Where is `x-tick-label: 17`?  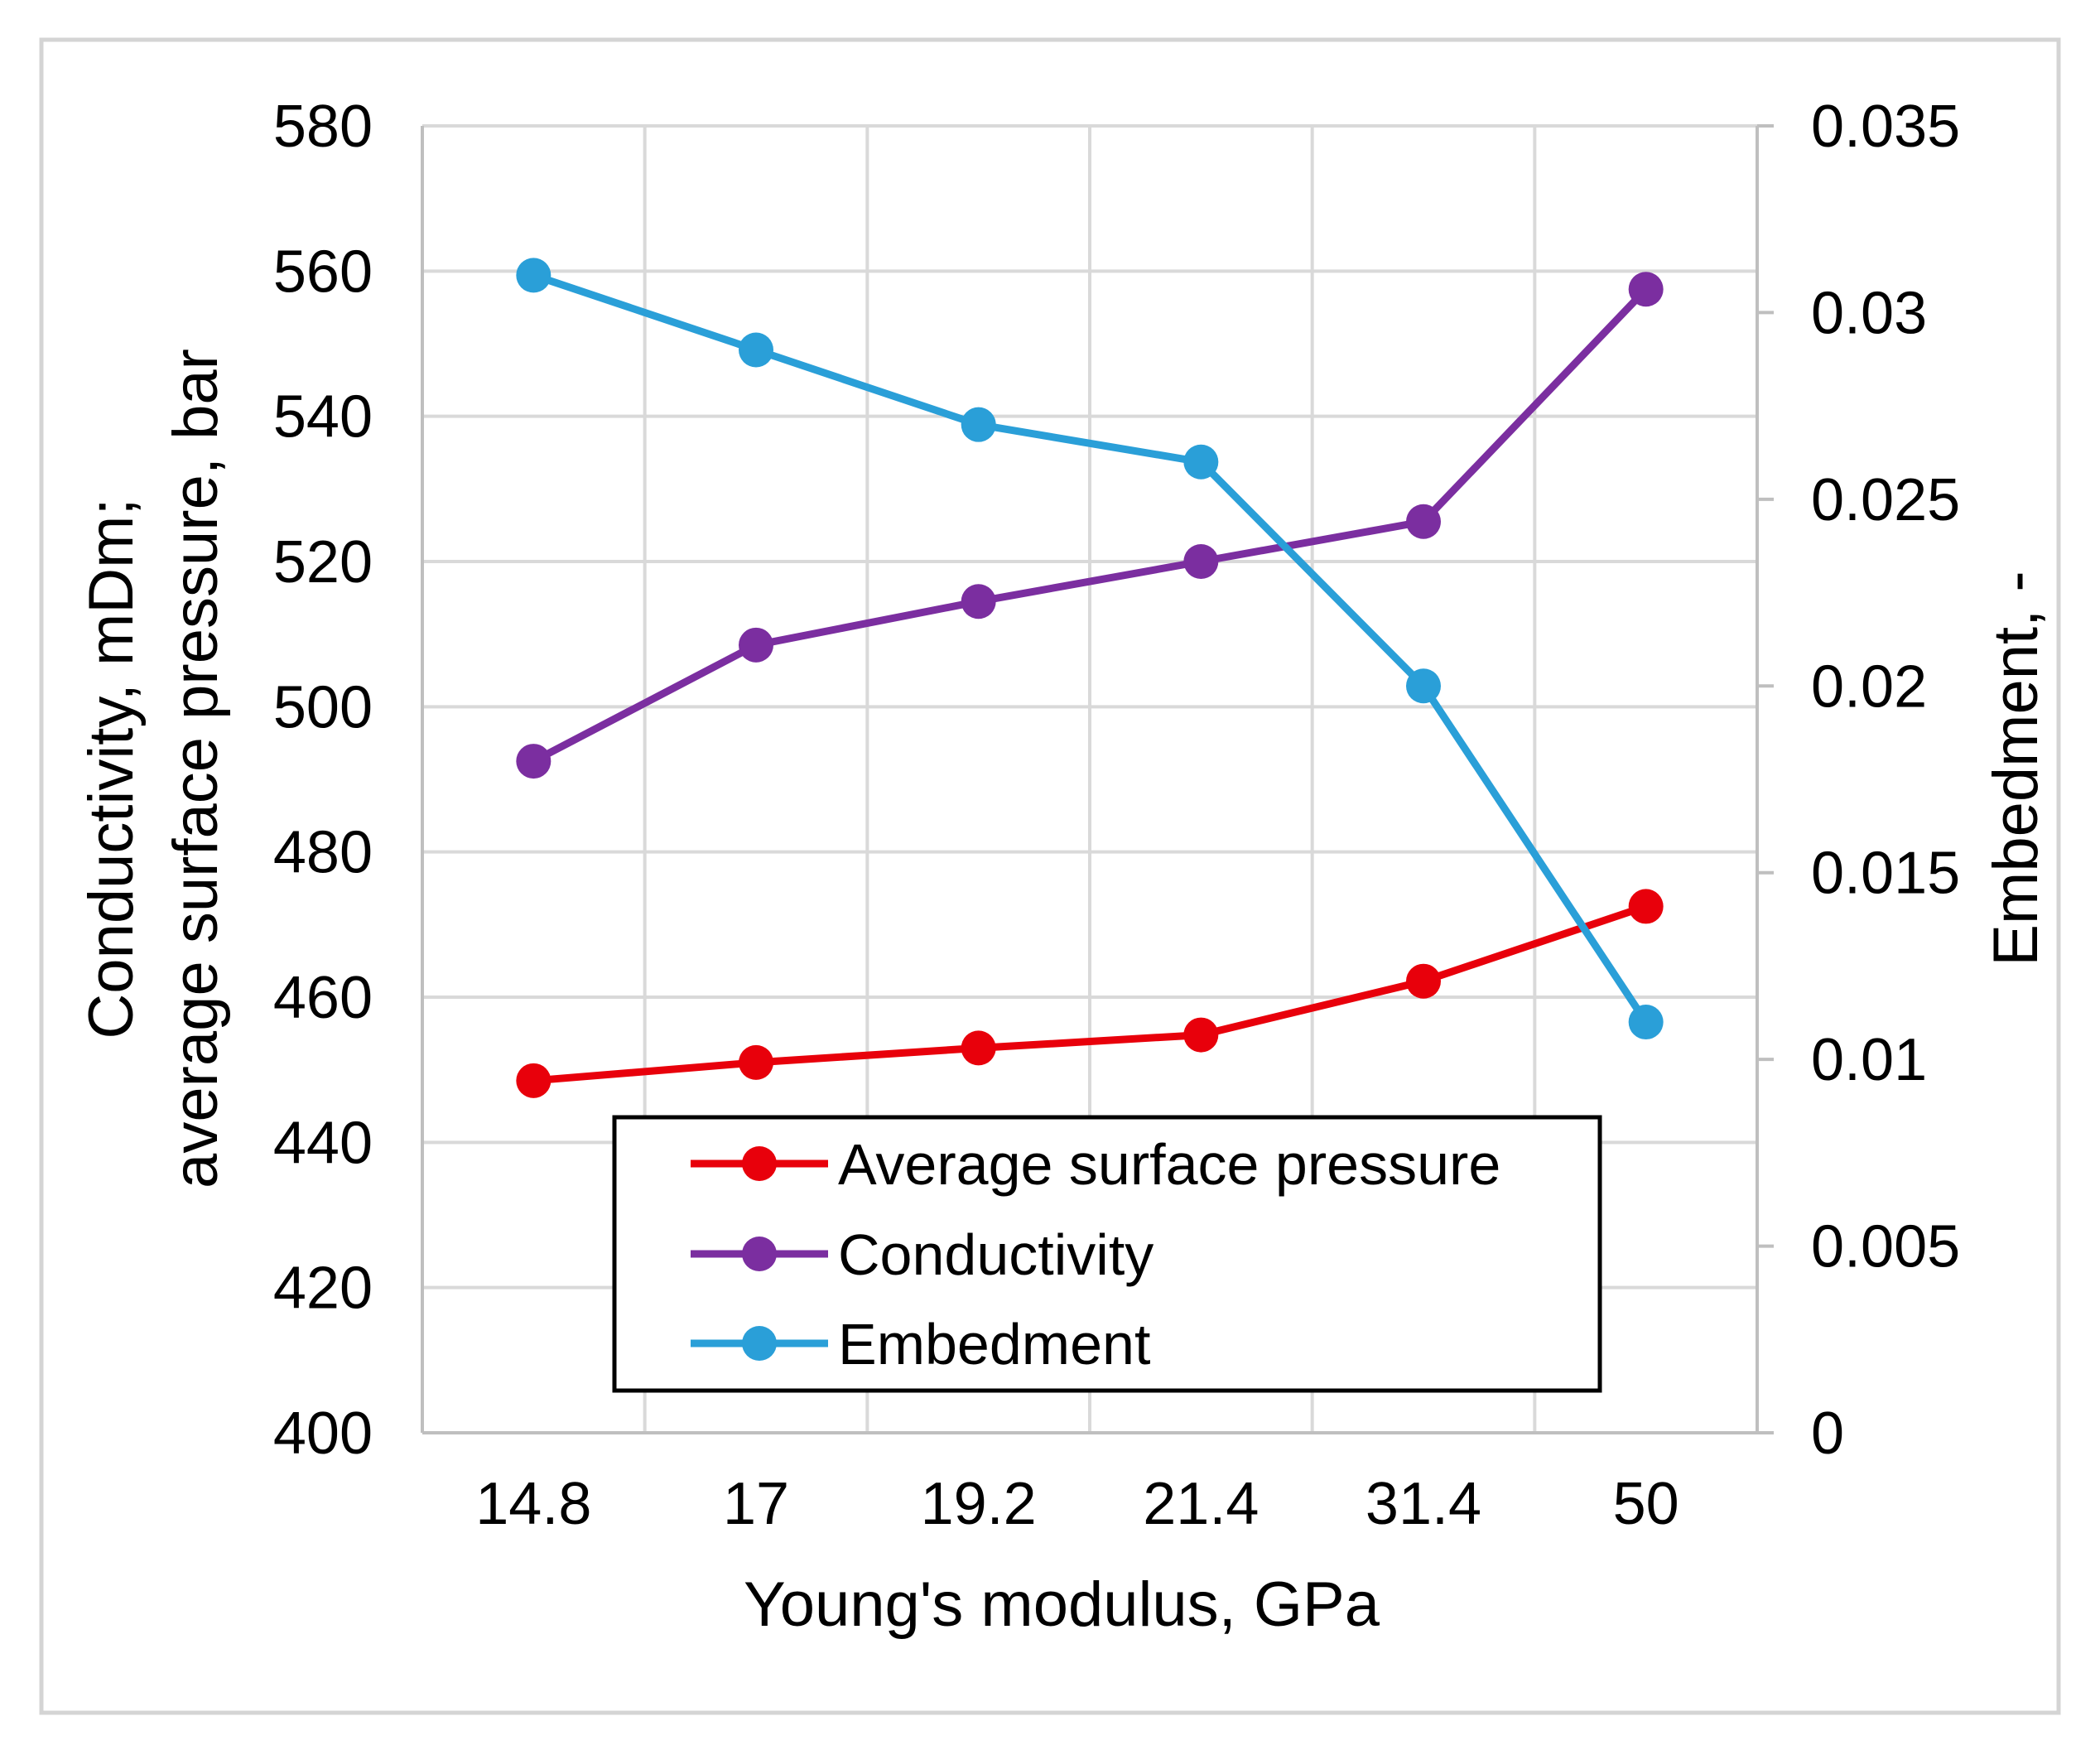
x-tick-label: 17 is located at coordinates (756, 1504).